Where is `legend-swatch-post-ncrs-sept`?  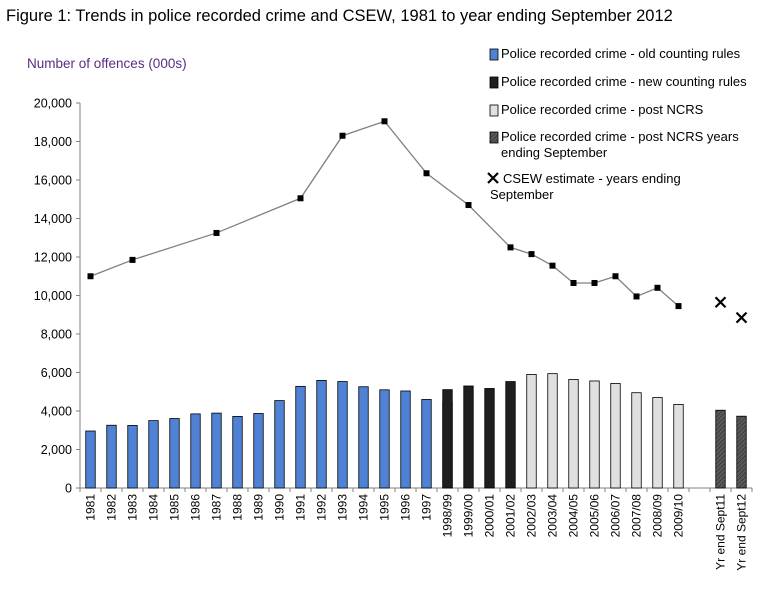 legend-swatch-post-ncrs-sept is located at coordinates (494, 137).